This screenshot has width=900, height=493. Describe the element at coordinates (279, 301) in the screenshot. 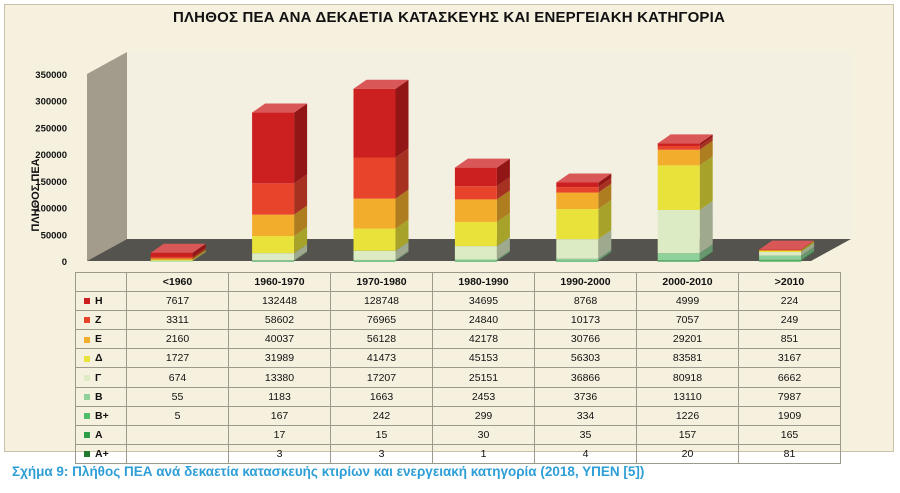

I see `data-label: 132448` at that location.